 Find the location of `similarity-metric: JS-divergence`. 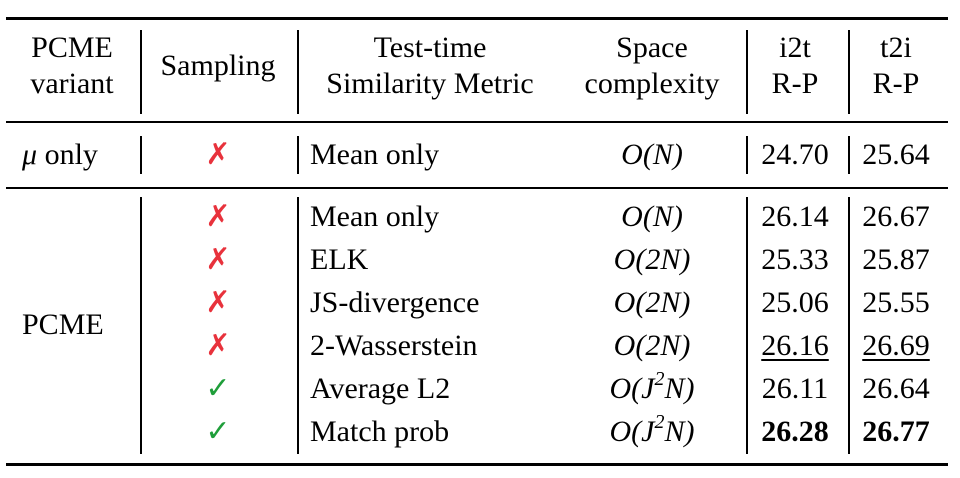

similarity-metric: JS-divergence is located at coordinates (395, 302).